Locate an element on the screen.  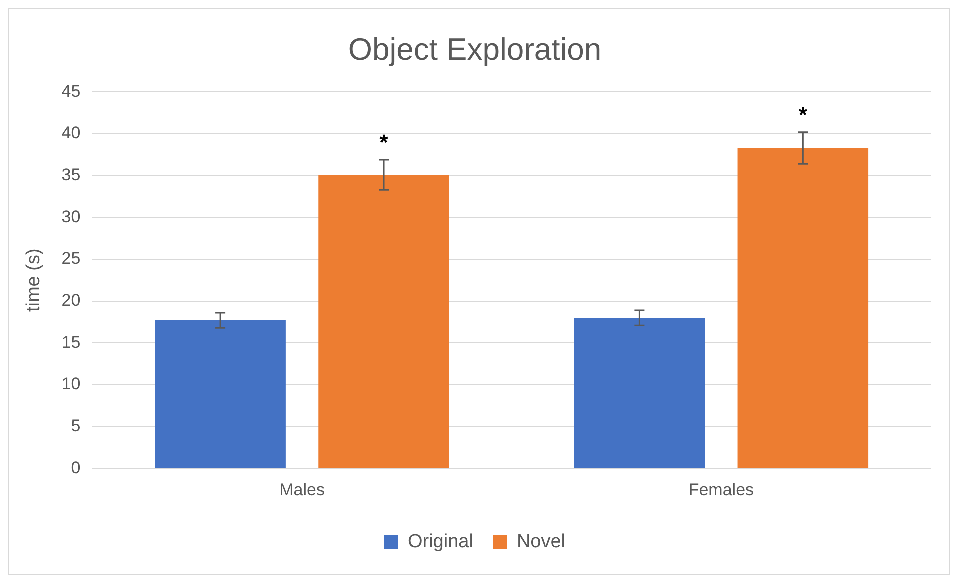
legend-label: Novel is located at coordinates (541, 542).